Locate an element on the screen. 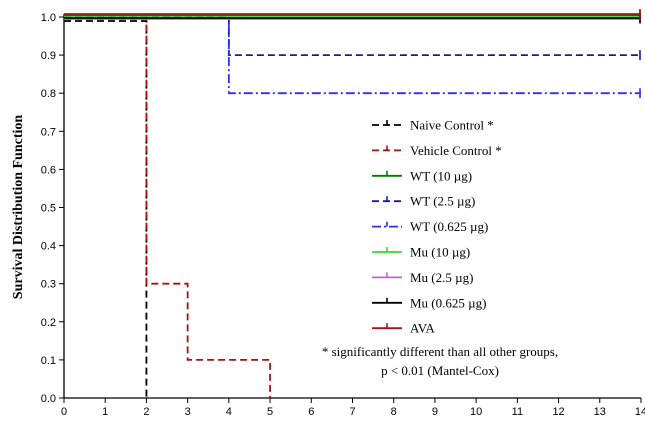  y-tick-label: 0.3 is located at coordinates (48, 285).